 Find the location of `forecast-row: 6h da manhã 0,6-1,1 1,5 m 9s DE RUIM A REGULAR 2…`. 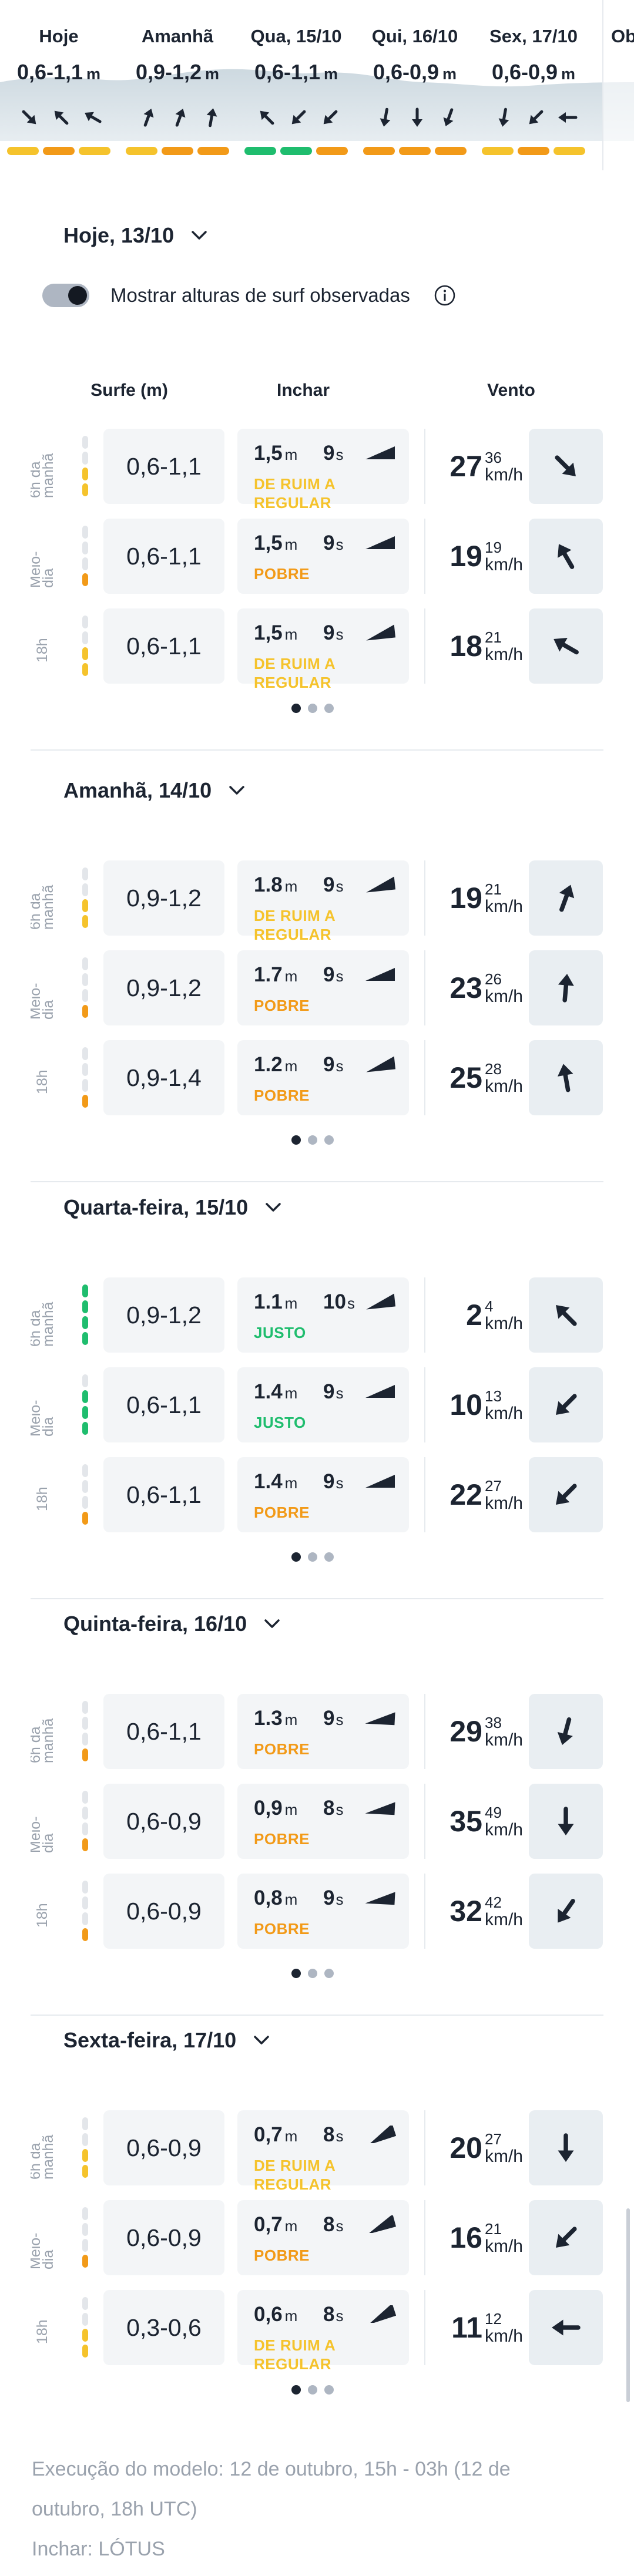

forecast-row: 6h da manhã 0,6-1,1 1,5 m 9s DE RUIM A REGULAR 2… is located at coordinates (317, 471).